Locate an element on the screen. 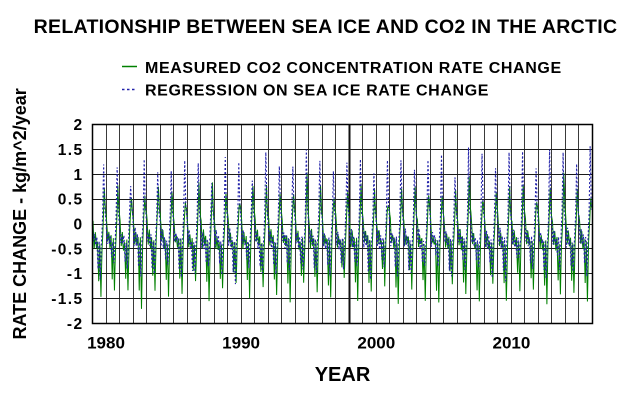 The image size is (640, 414). svg-text: 2 is located at coordinates (78, 125).